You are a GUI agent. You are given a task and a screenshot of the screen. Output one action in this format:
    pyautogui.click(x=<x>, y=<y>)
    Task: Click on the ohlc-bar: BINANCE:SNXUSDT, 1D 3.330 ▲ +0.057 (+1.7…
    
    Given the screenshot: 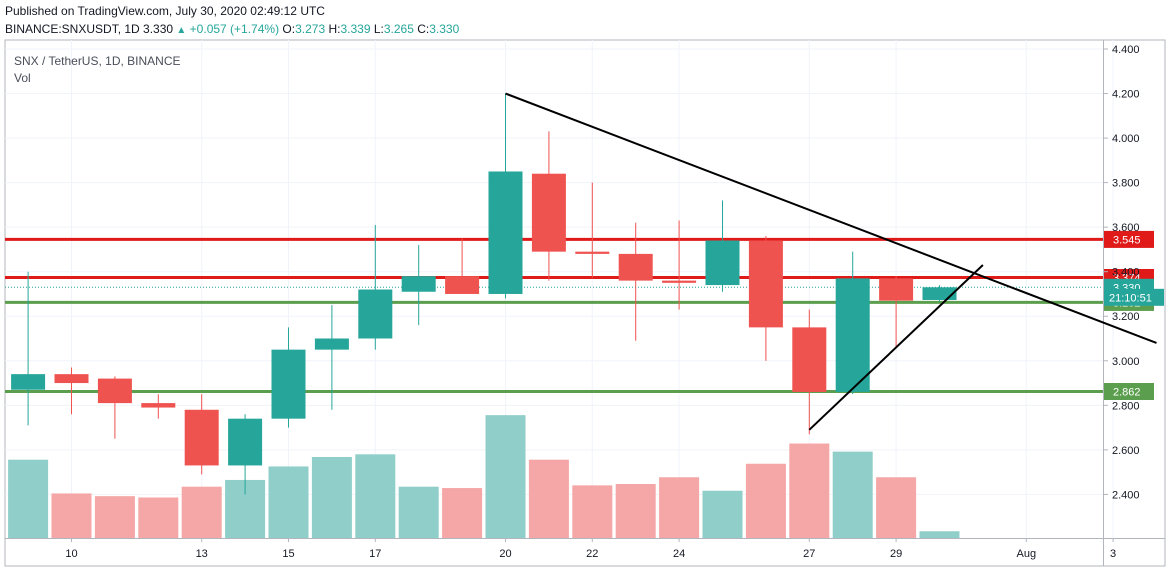 What is the action you would take?
    pyautogui.click(x=232, y=29)
    